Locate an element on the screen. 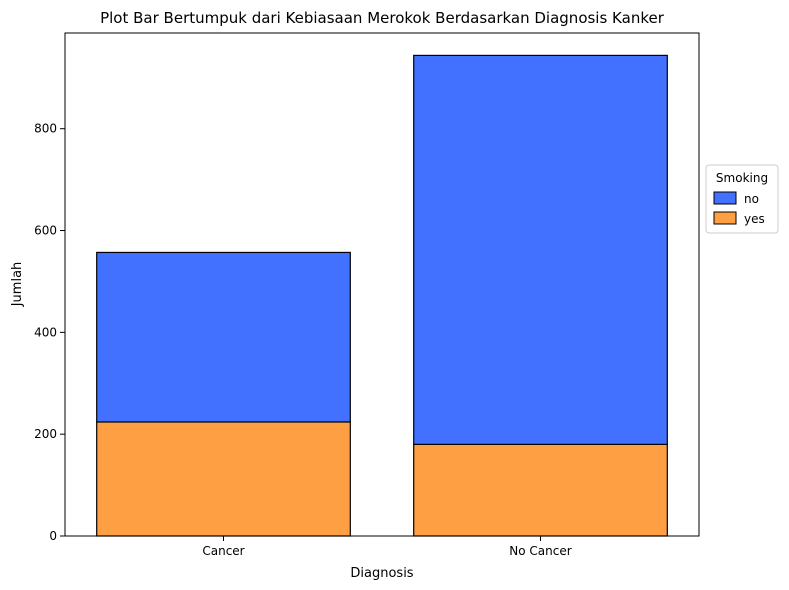 This screenshot has height=590, width=789. y-axis-label: Jumlah is located at coordinates (17, 285).